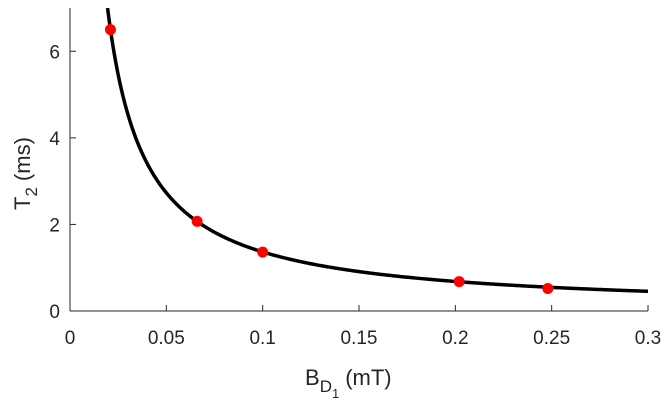  I want to click on x-axis-label-base: B, so click(312, 377).